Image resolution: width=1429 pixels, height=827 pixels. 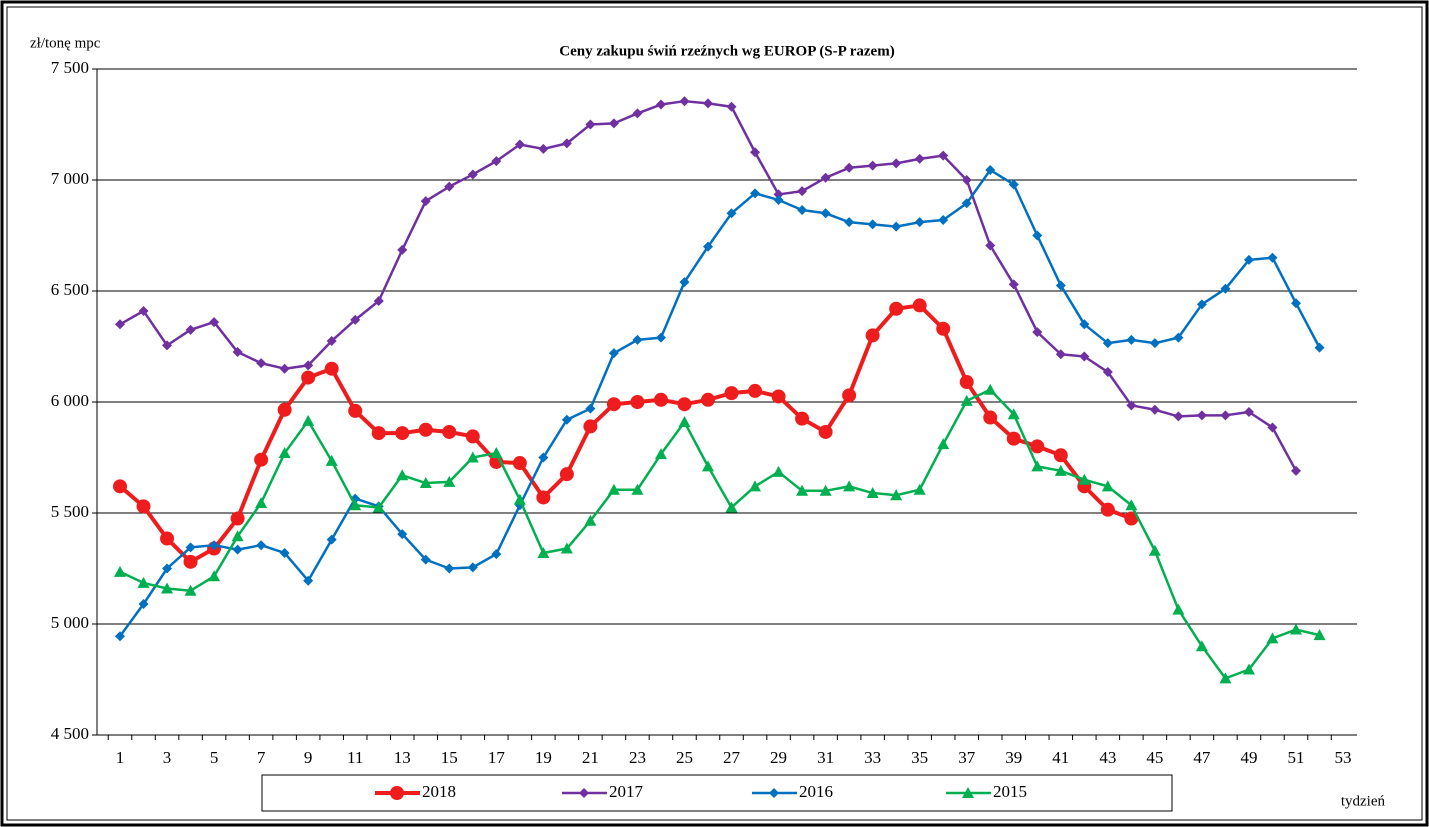 I want to click on x-tick-label: 37, so click(x=967, y=757).